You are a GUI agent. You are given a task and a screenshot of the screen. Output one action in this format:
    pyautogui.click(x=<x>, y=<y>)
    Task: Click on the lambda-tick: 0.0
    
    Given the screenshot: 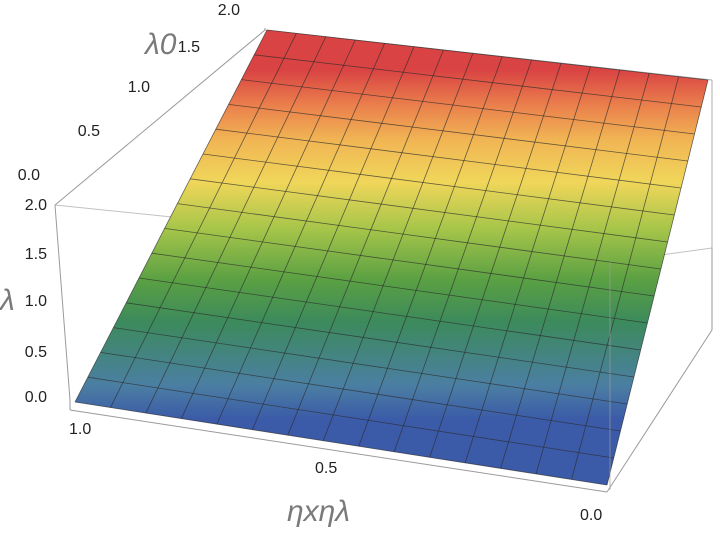 What is the action you would take?
    pyautogui.click(x=36, y=397)
    